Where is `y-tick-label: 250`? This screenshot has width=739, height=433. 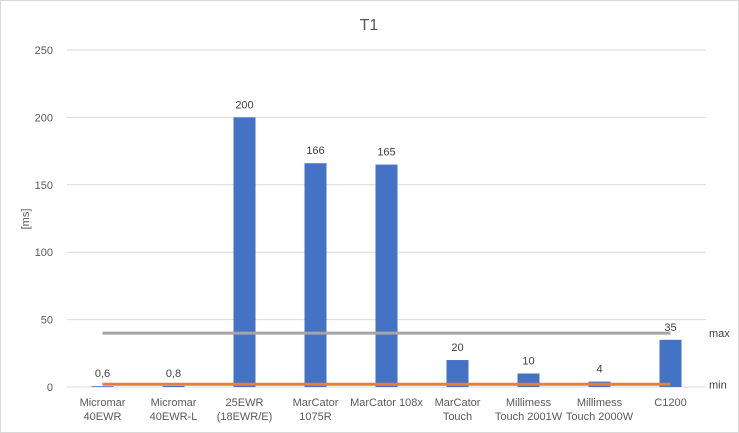
y-tick-label: 250 is located at coordinates (44, 51).